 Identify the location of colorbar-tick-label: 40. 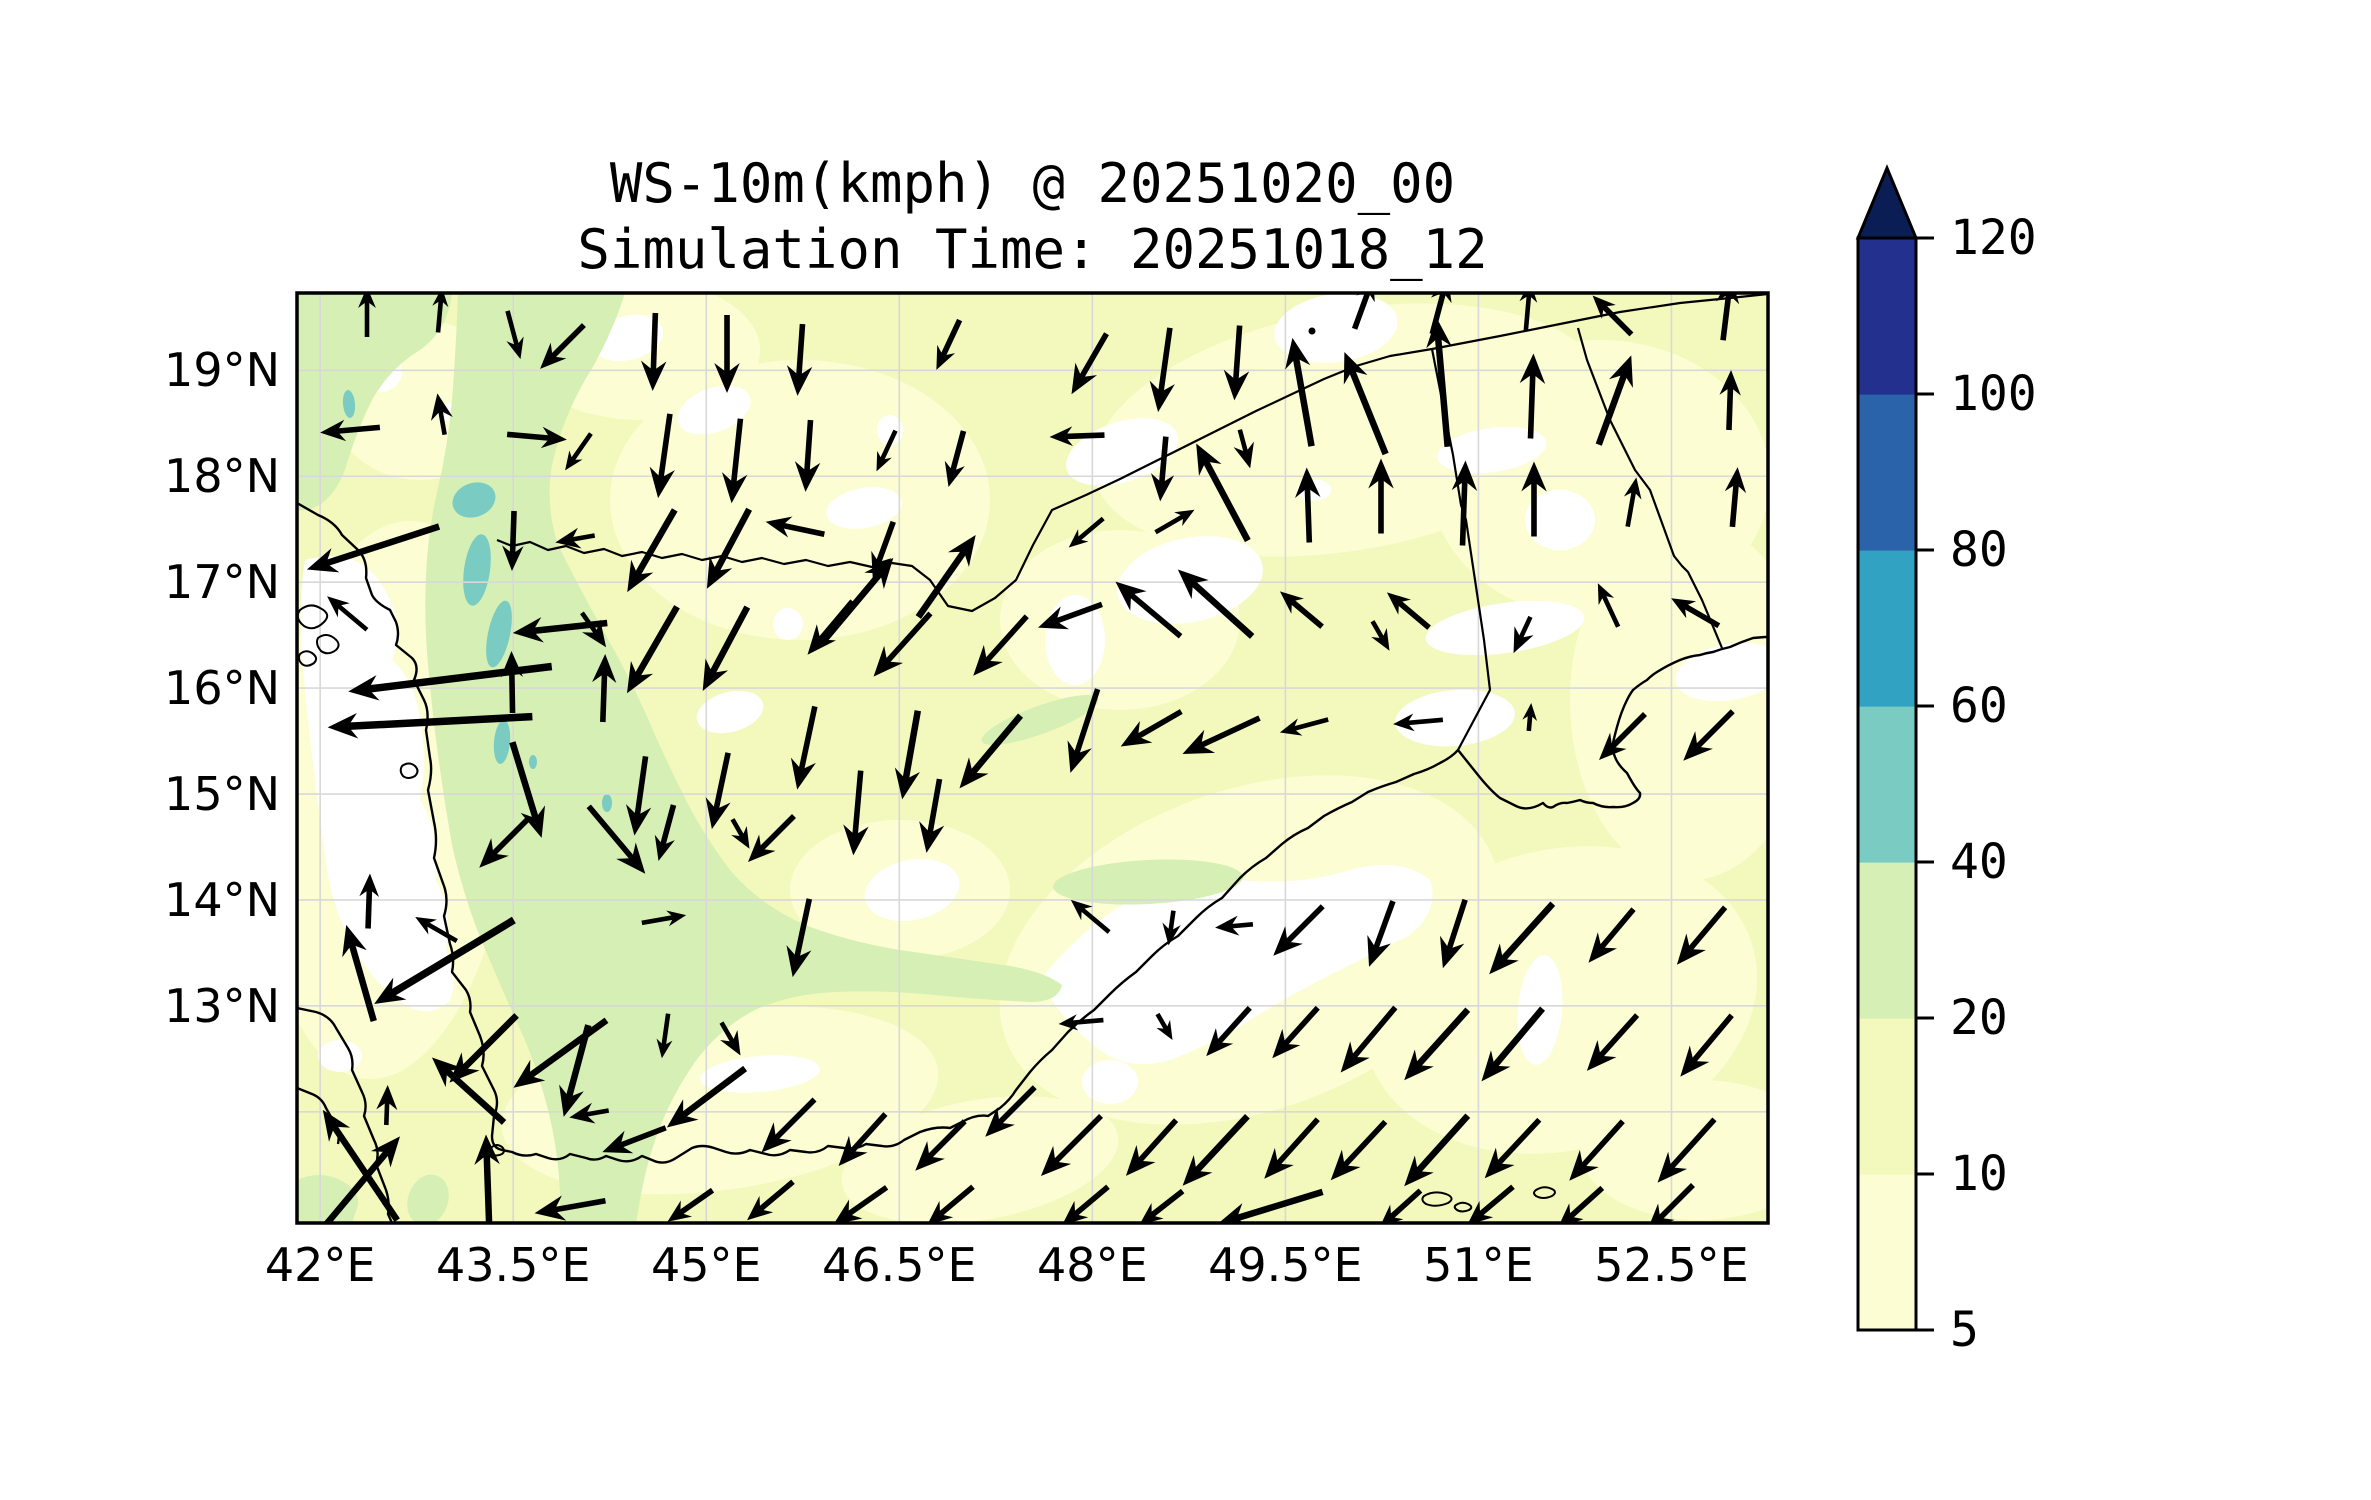
(1979, 862).